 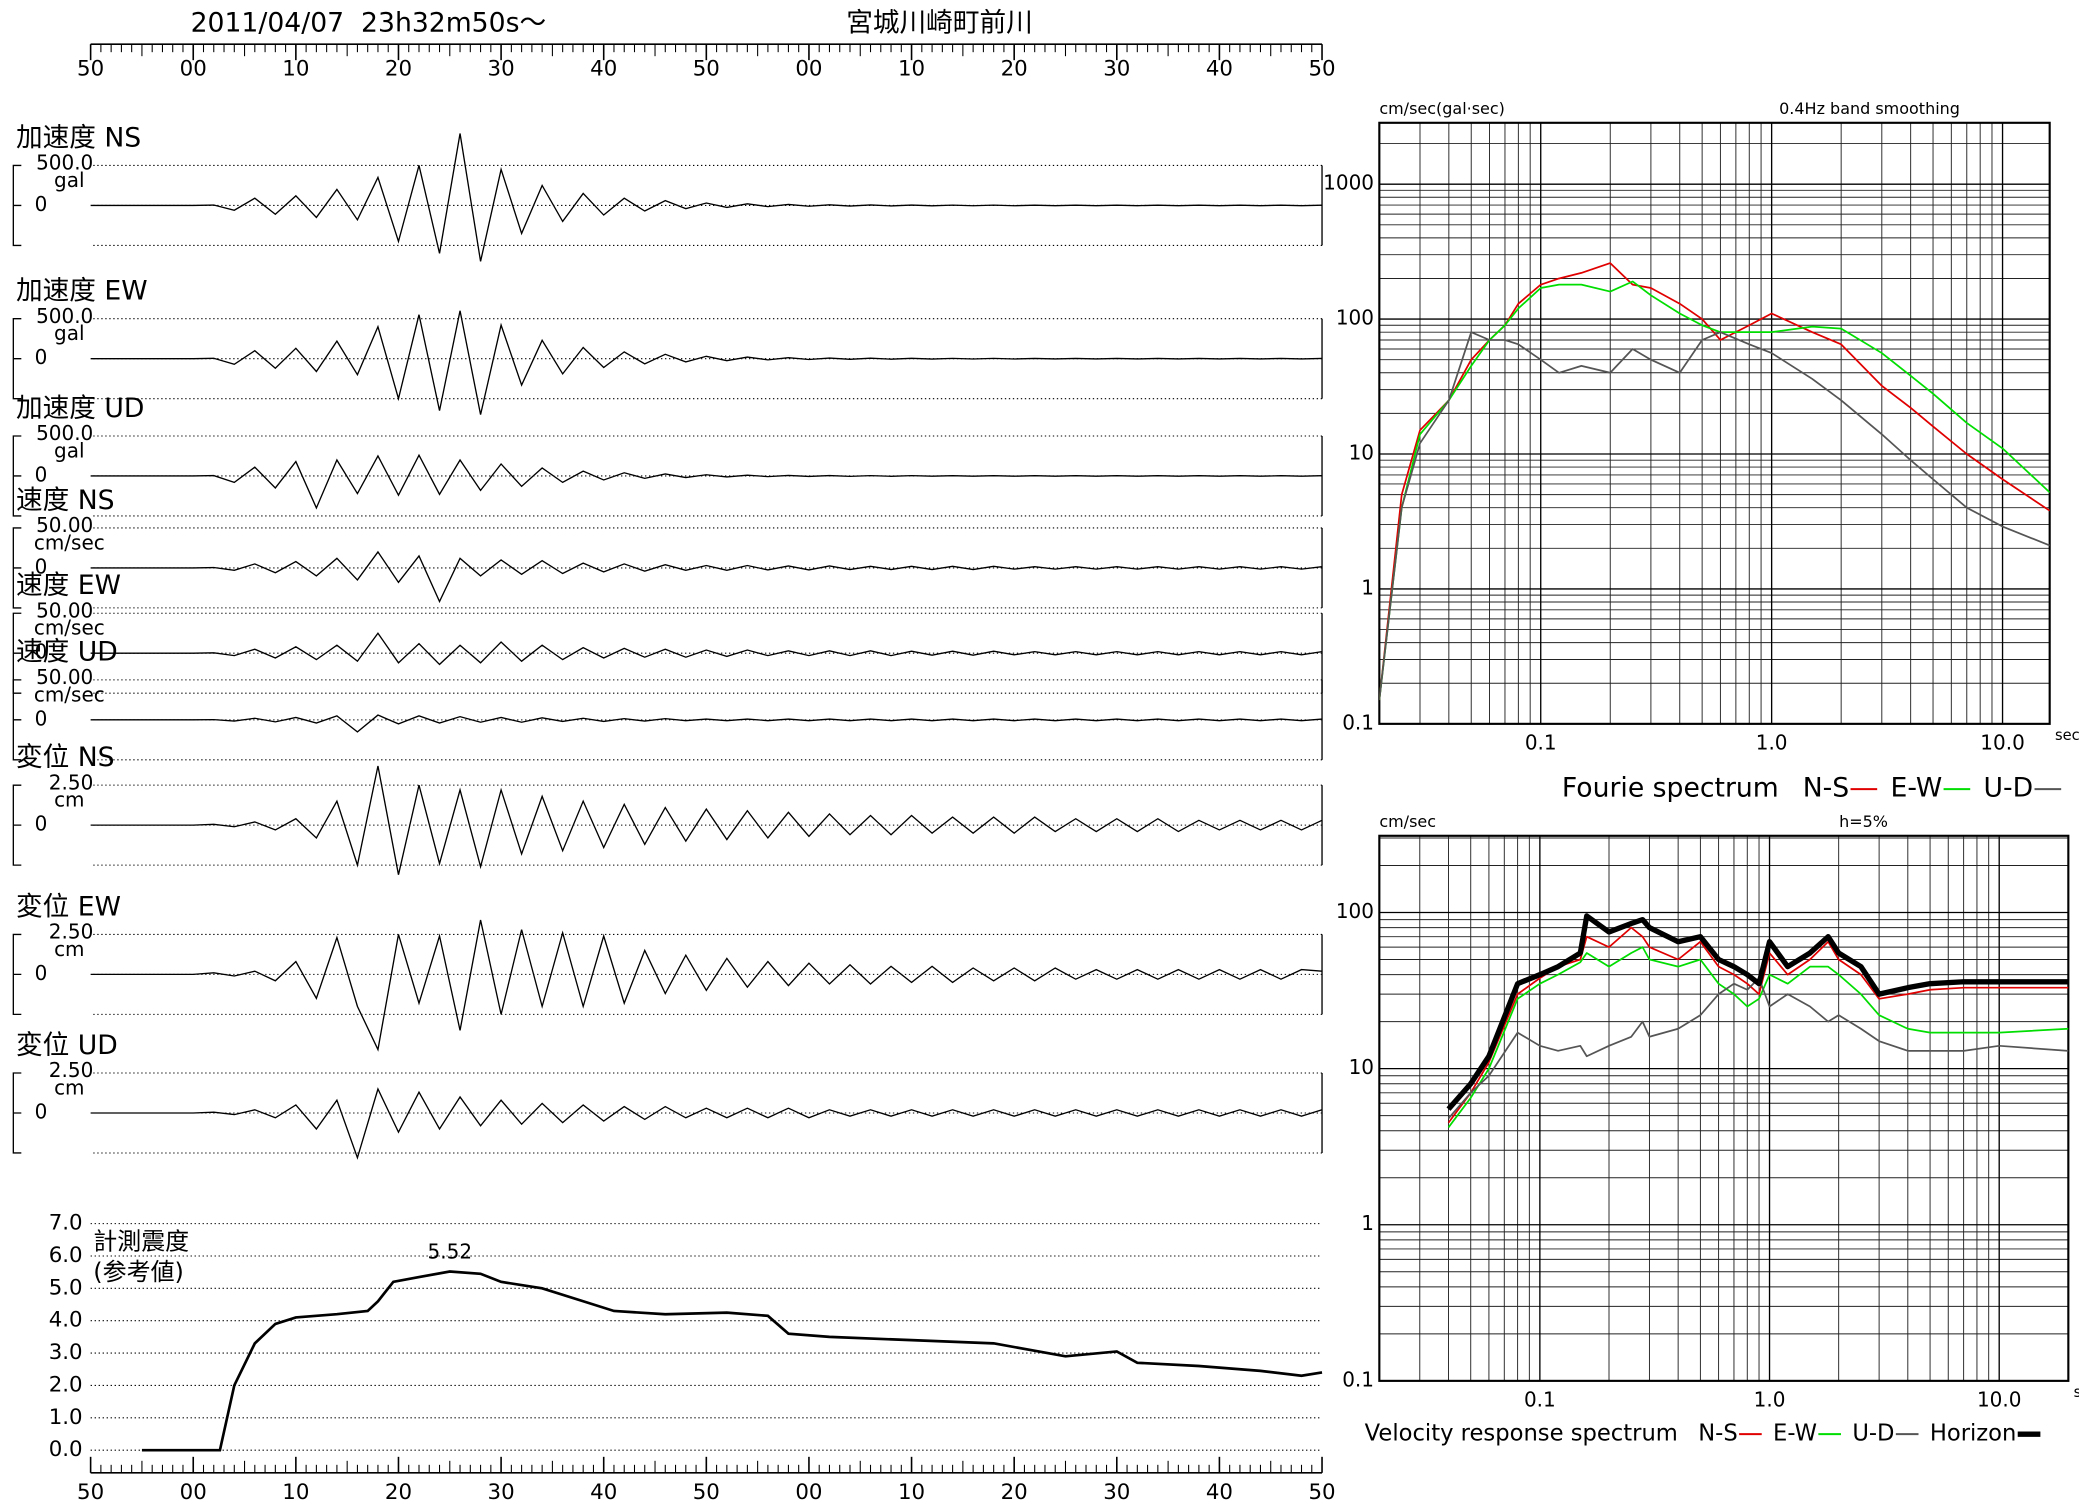 I want to click on trace-label: 加速度 UD, so click(x=80, y=408).